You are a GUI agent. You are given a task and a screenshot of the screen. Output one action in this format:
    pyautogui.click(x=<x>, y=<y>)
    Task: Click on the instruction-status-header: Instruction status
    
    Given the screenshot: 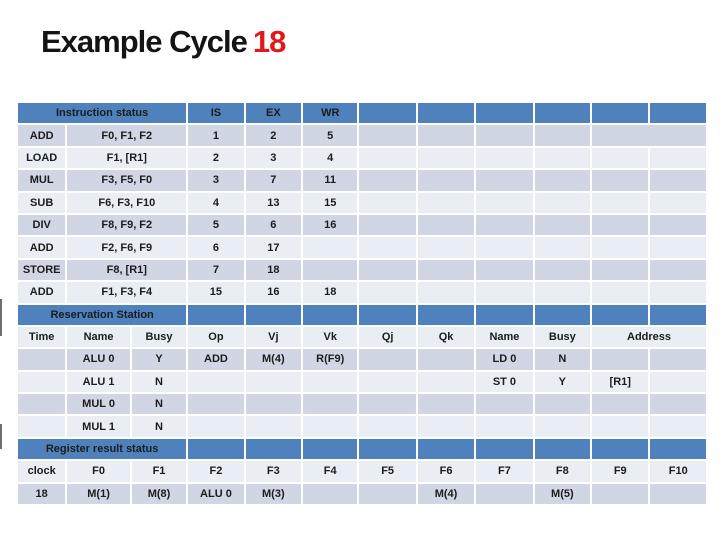 What is the action you would take?
    pyautogui.click(x=102, y=113)
    